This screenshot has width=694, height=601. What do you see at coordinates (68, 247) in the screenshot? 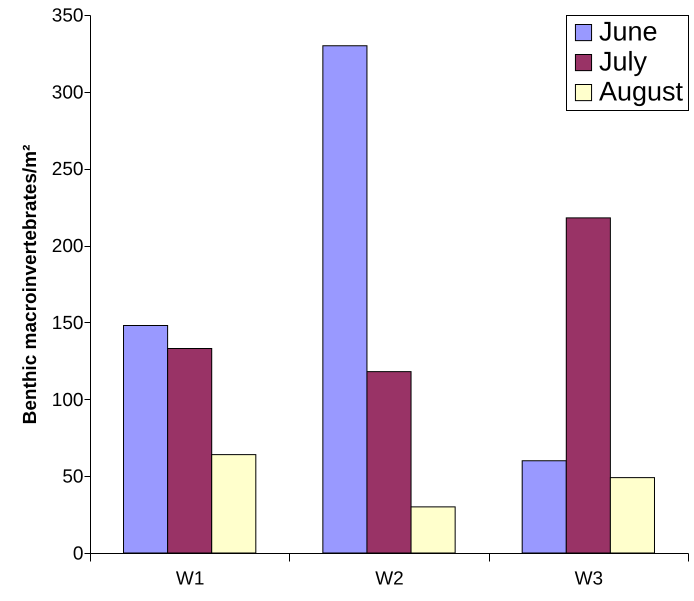
I see `y-tick-label: 200` at bounding box center [68, 247].